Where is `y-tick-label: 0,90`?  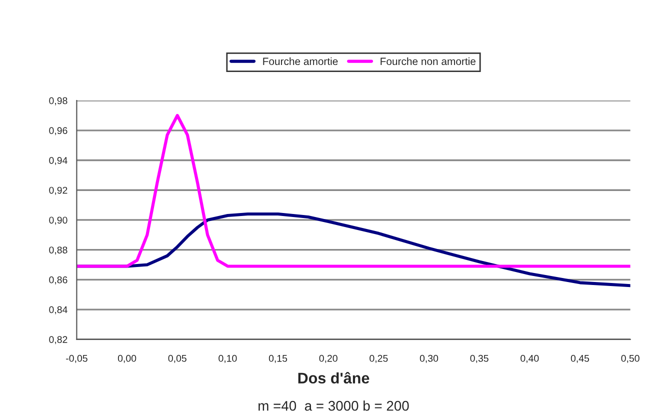
y-tick-label: 0,90 is located at coordinates (58, 220).